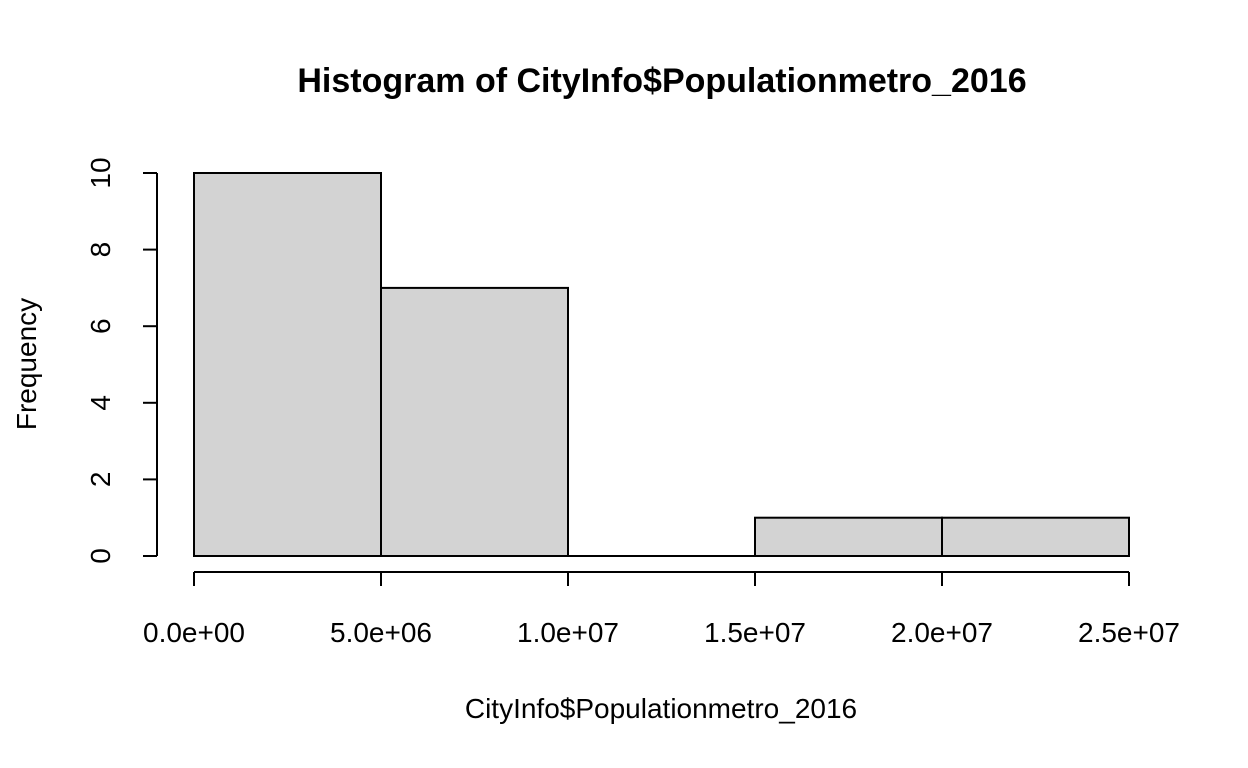 This screenshot has width=1248, height=768. I want to click on x-tick-label-1: 5.0e+06, so click(381, 632).